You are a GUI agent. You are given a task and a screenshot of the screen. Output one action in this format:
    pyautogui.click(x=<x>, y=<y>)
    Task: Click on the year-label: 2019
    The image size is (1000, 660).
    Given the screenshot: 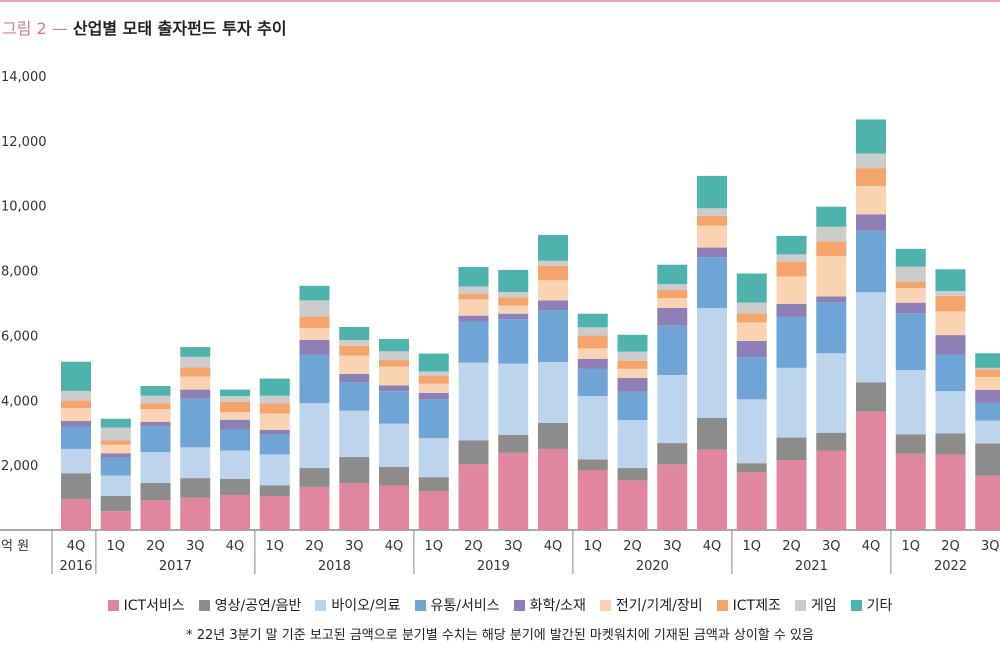 What is the action you would take?
    pyautogui.click(x=493, y=566)
    